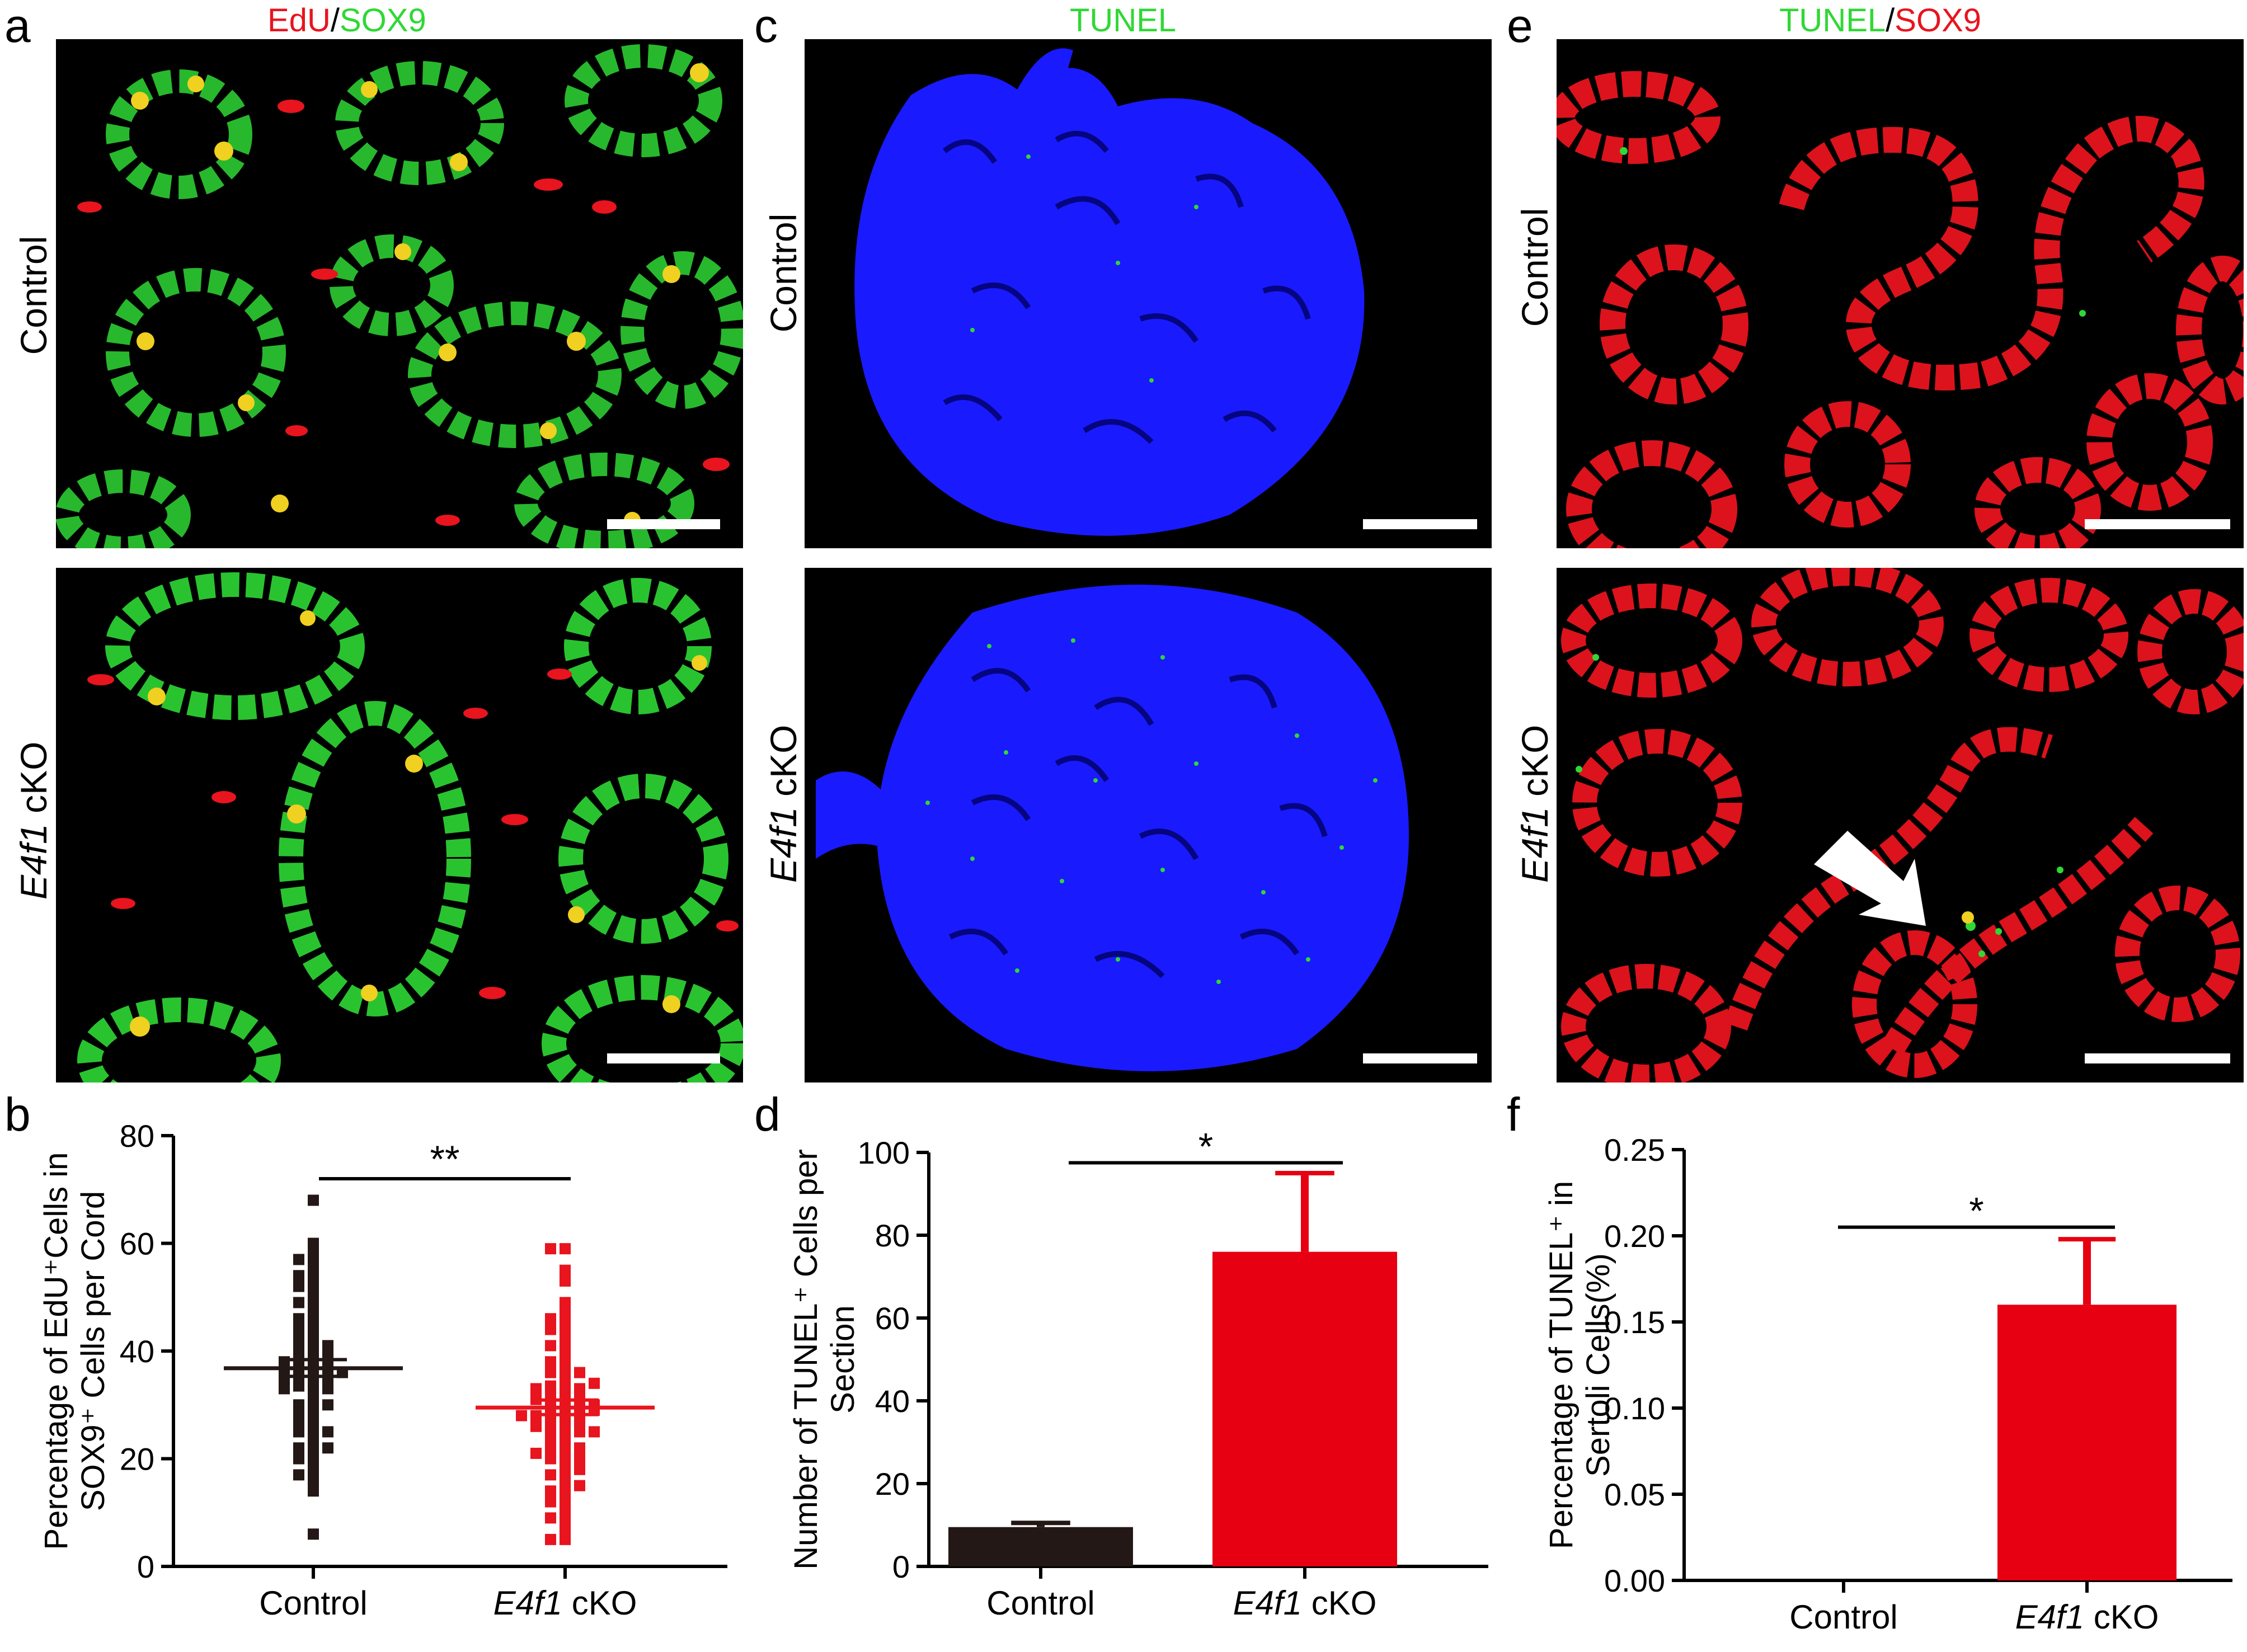 The width and height of the screenshot is (2247, 1652). Describe the element at coordinates (17, 1114) in the screenshot. I see `panel-letter-b: b` at that location.